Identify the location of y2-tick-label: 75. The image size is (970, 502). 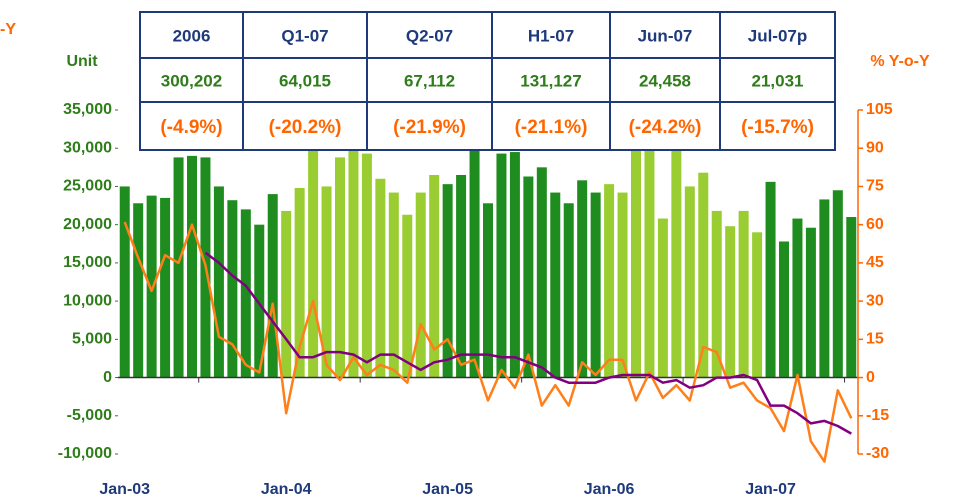
(875, 186).